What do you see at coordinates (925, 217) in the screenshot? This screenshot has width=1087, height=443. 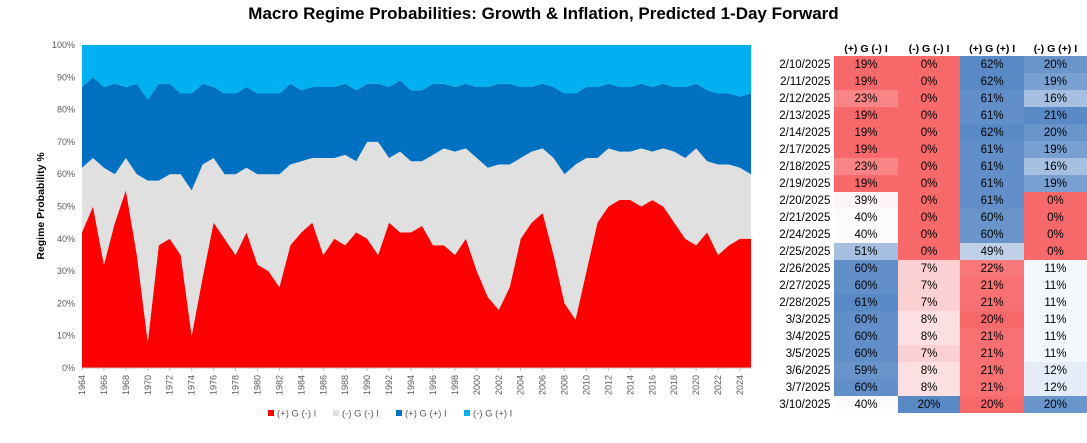 I see `table-row: 2/21/2025 40% 0% 60% 0%` at bounding box center [925, 217].